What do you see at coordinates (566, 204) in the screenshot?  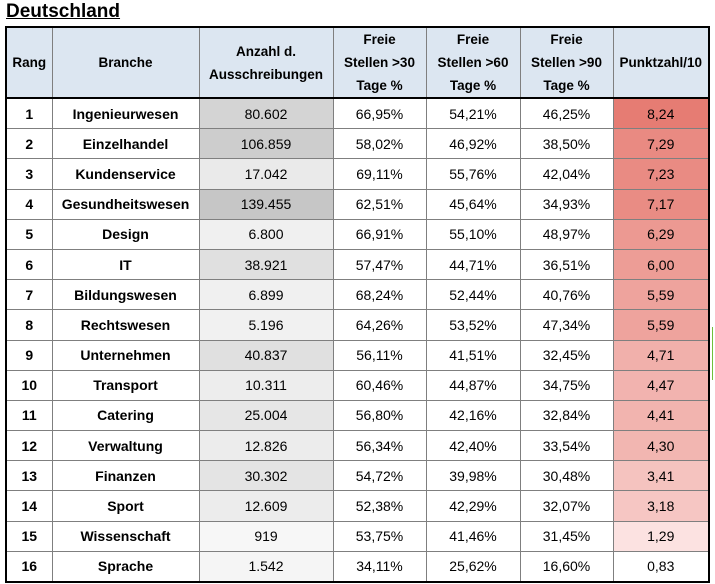 I see `cell-freie90: 34,93%` at bounding box center [566, 204].